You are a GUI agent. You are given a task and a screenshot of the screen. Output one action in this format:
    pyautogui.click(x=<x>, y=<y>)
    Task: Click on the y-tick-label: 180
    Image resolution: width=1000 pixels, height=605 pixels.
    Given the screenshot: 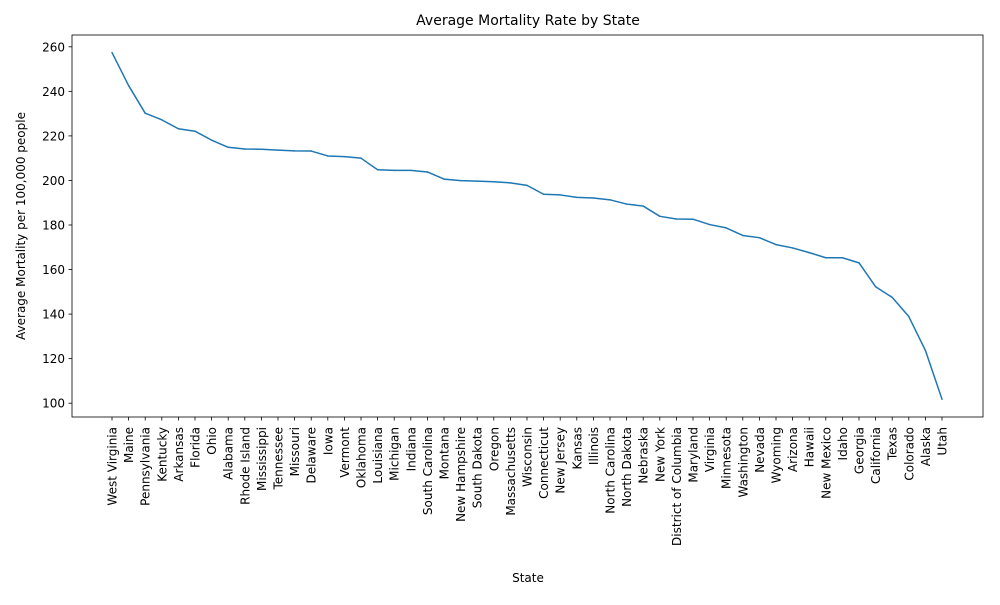 What is the action you would take?
    pyautogui.click(x=53, y=225)
    